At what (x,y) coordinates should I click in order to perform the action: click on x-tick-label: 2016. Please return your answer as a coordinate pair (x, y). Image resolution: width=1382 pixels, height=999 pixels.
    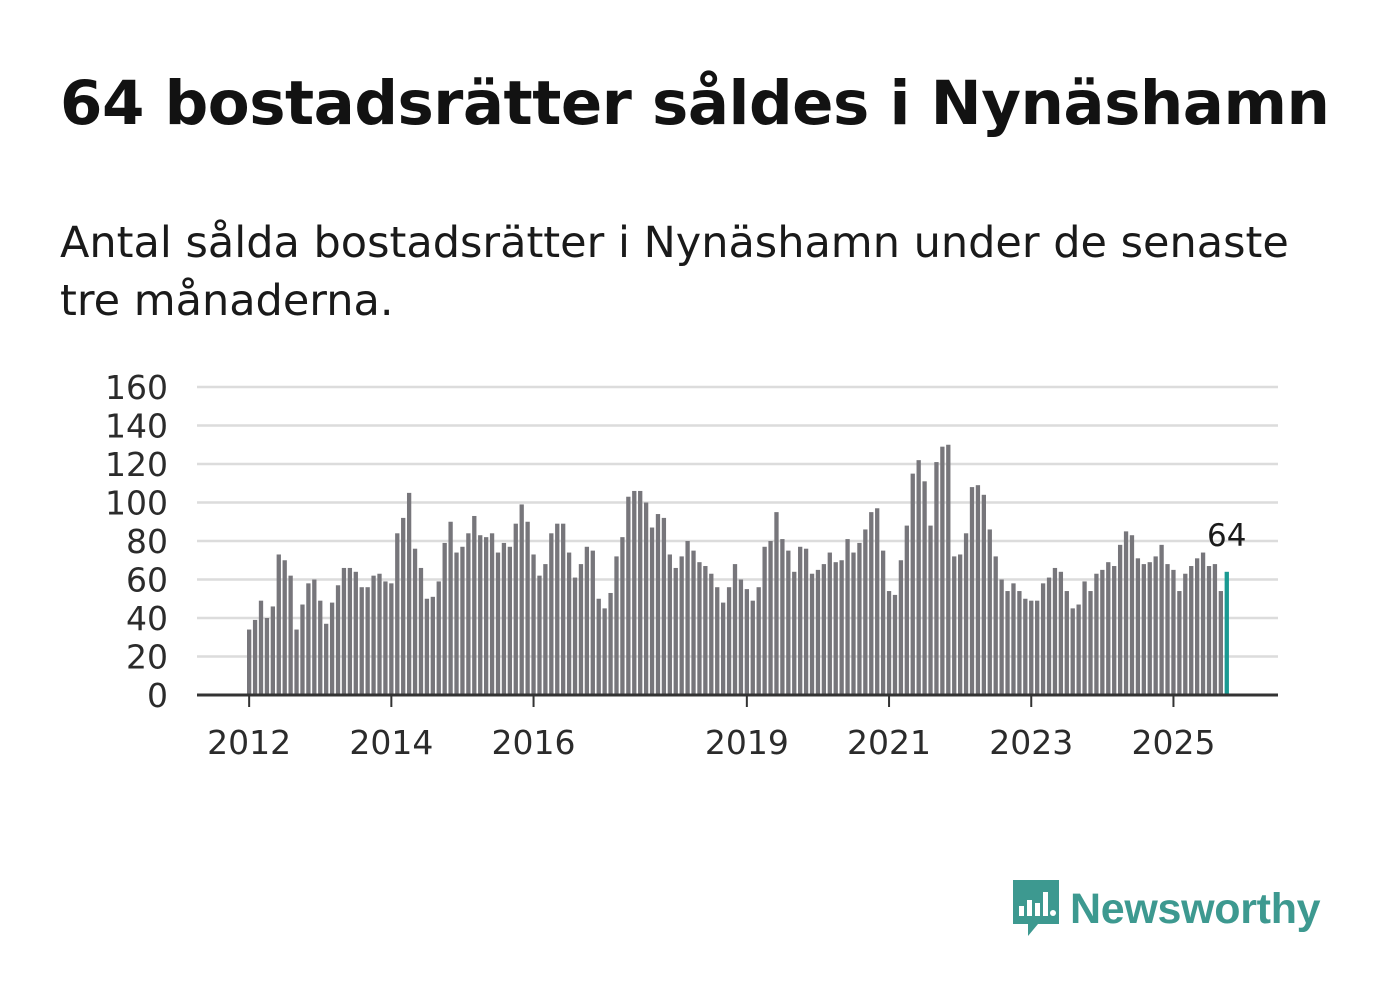
    Looking at the image, I should click on (534, 742).